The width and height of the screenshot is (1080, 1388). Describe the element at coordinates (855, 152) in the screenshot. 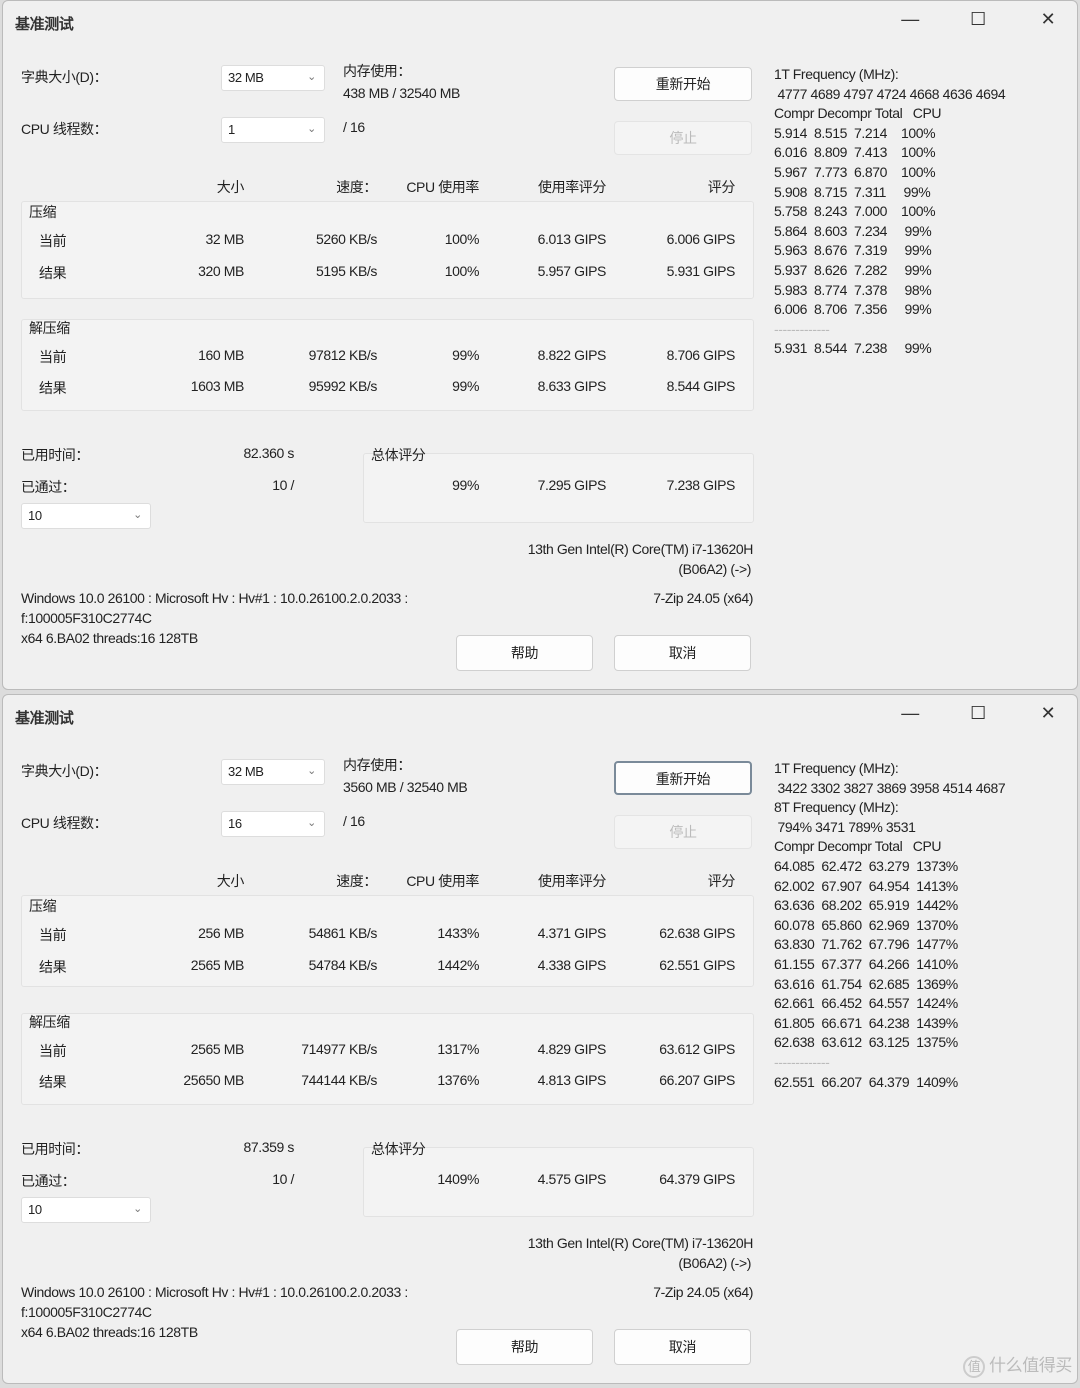

I see `log-line: 6.016 8.809 7.413 100%` at that location.